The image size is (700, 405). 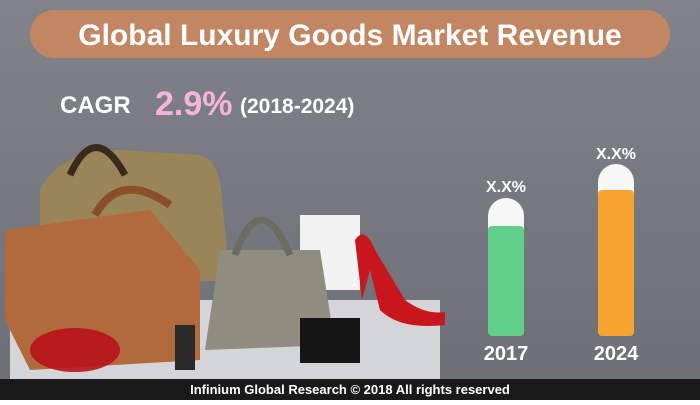 What do you see at coordinates (506, 354) in the screenshot?
I see `bar-year: 2017` at bounding box center [506, 354].